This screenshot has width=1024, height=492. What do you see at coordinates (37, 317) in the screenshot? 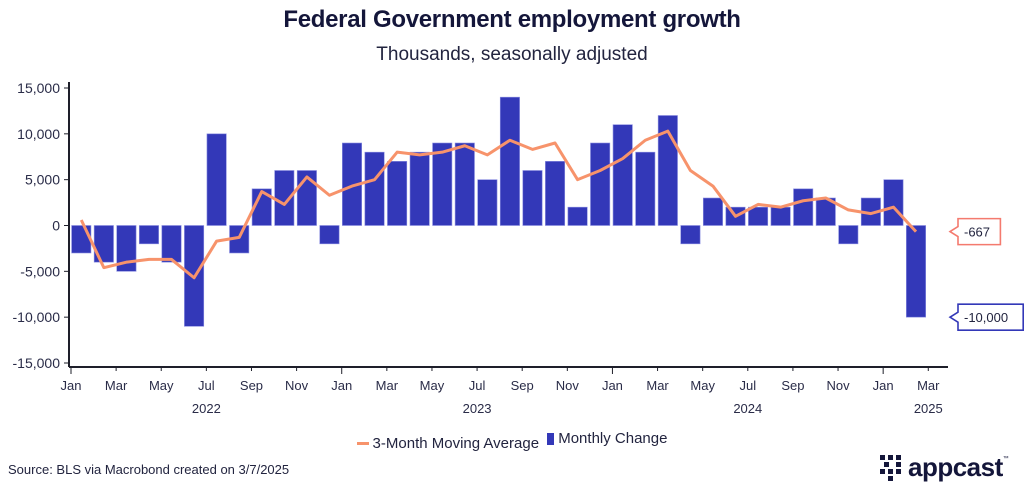
I see `y-tick-label: -10,000` at bounding box center [37, 317].